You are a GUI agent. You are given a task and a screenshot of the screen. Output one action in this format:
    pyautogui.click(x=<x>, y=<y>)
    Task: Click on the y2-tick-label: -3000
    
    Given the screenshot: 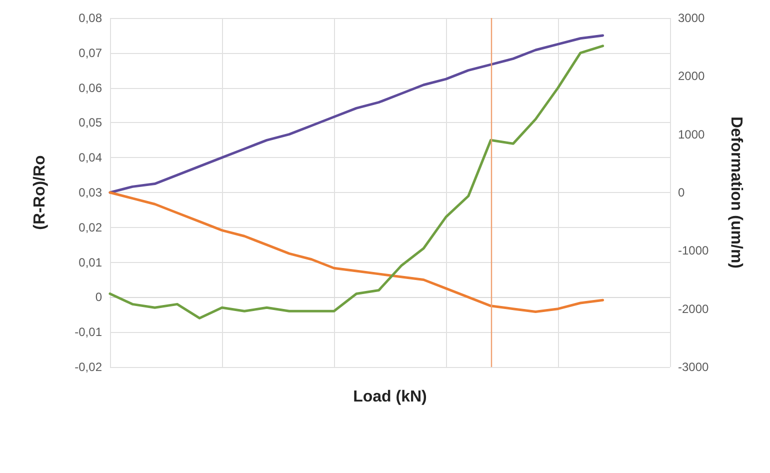 What is the action you would take?
    pyautogui.click(x=694, y=367)
    